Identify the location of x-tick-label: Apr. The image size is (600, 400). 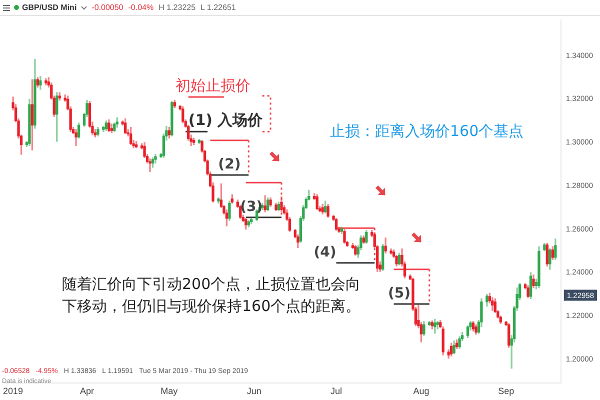
(87, 391).